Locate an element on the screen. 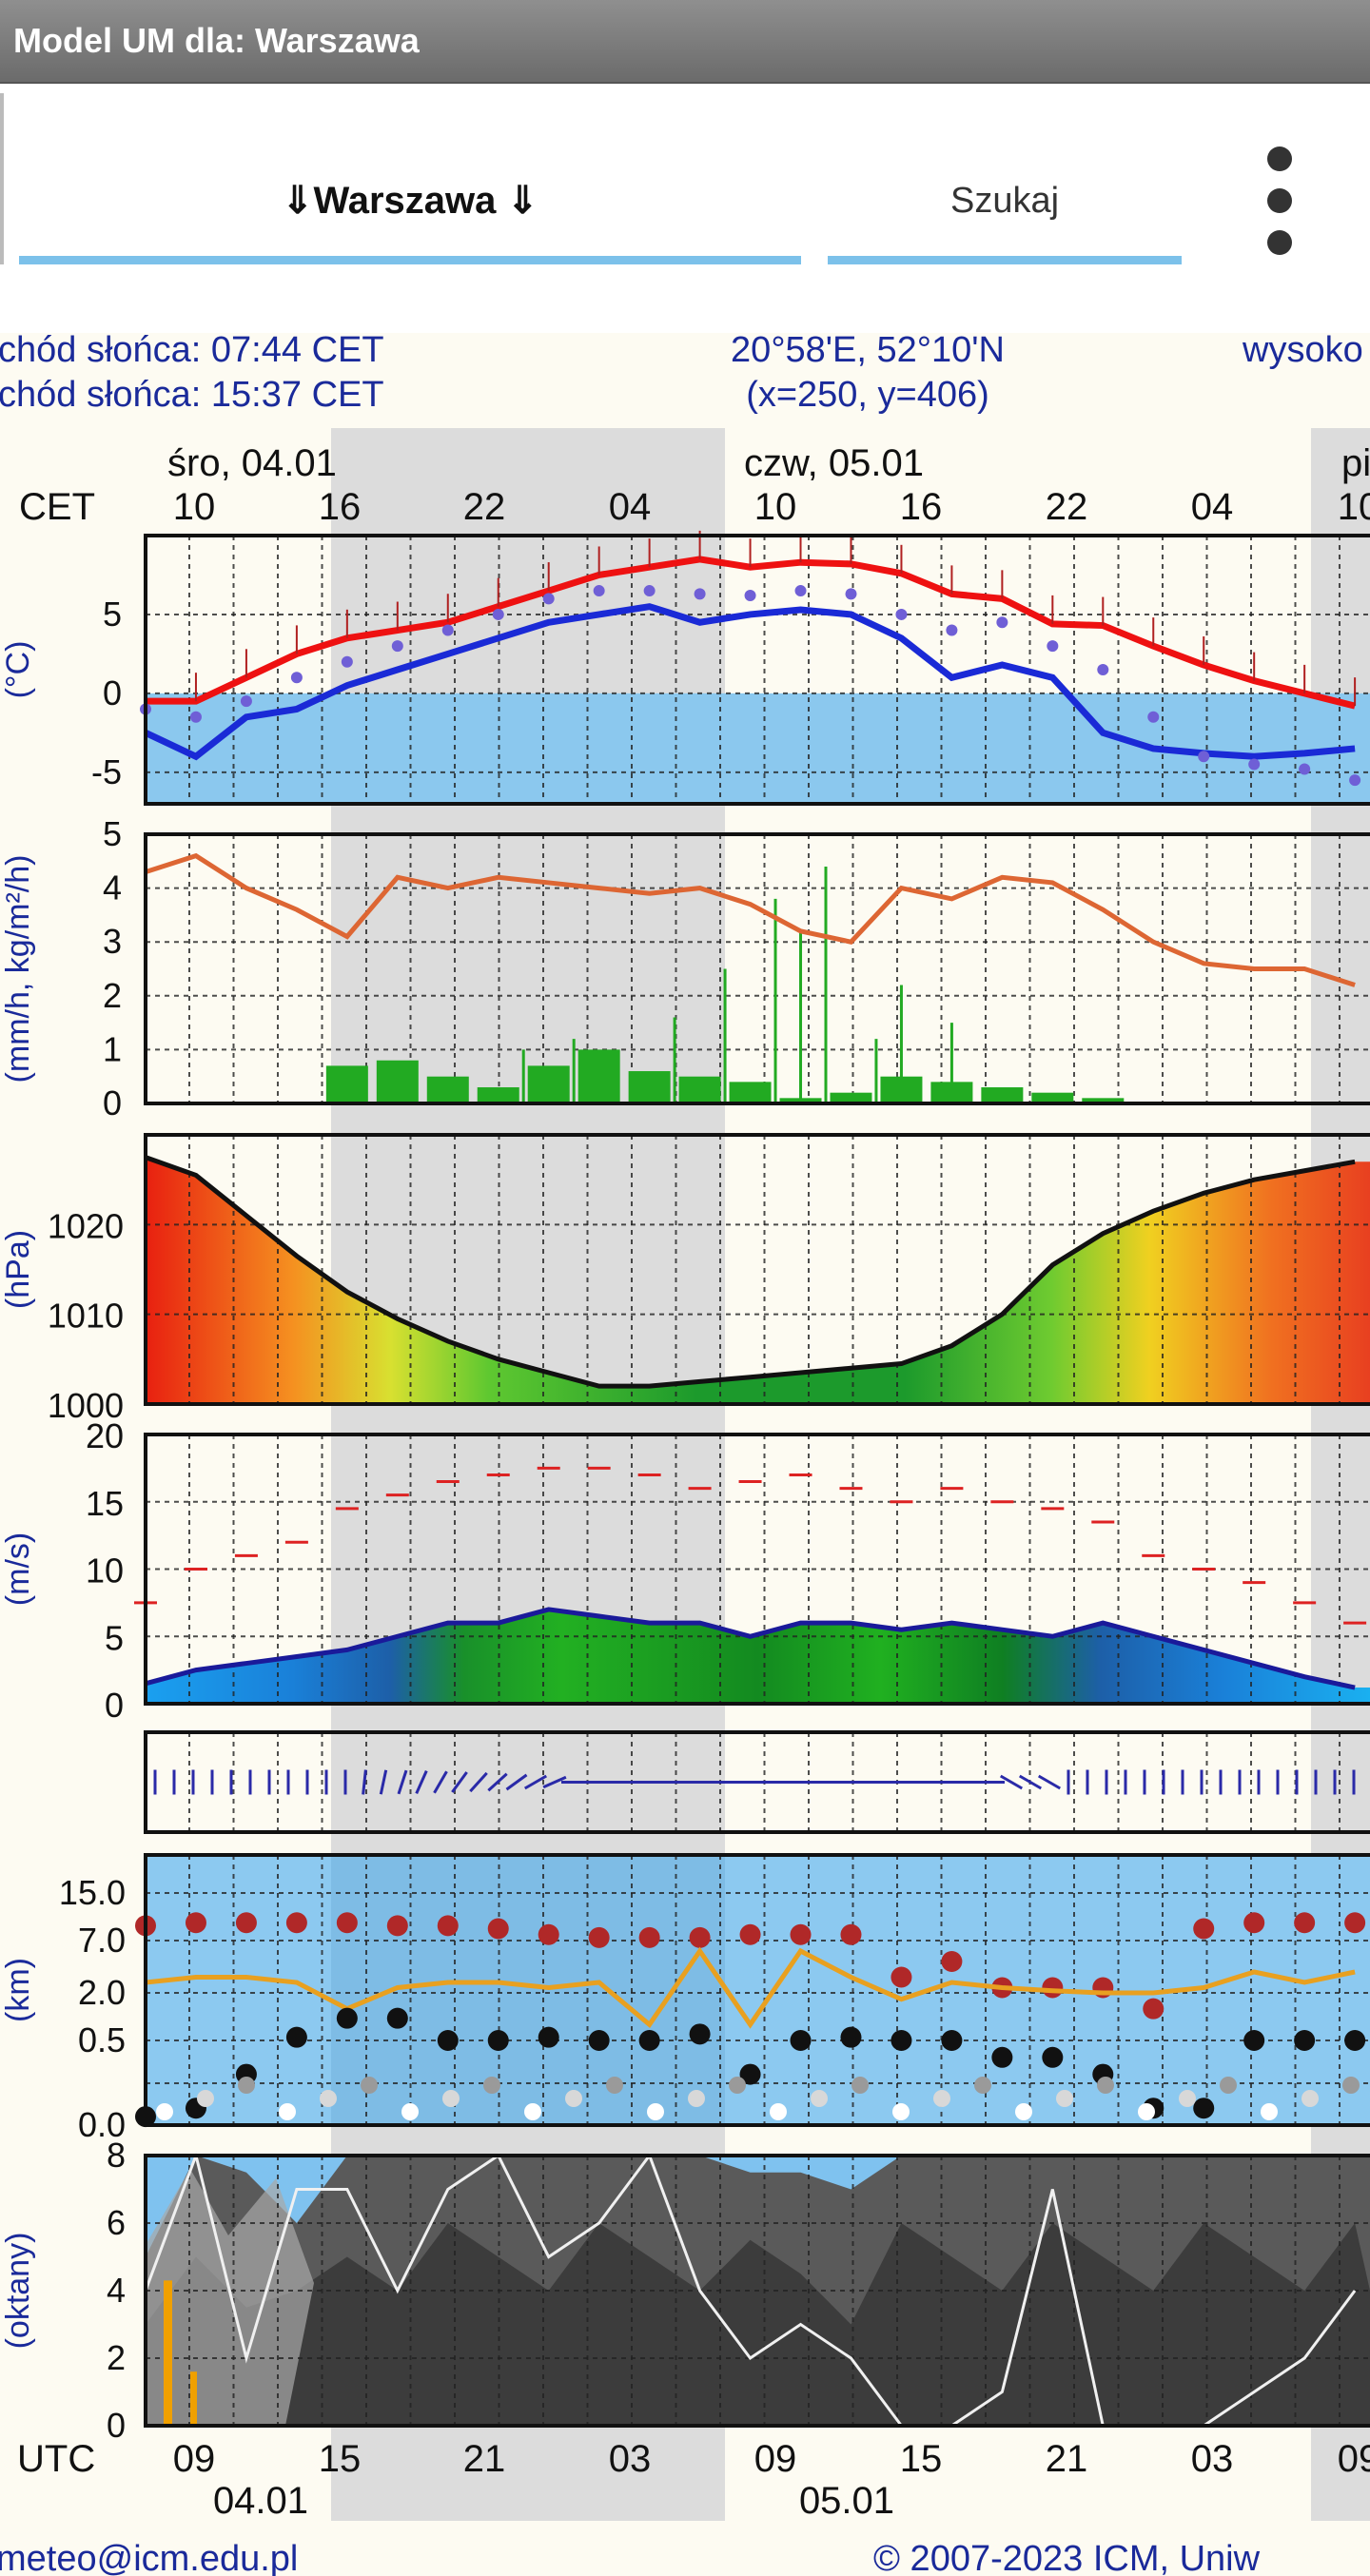  cloudcover-low is located at coordinates (758, 2324).